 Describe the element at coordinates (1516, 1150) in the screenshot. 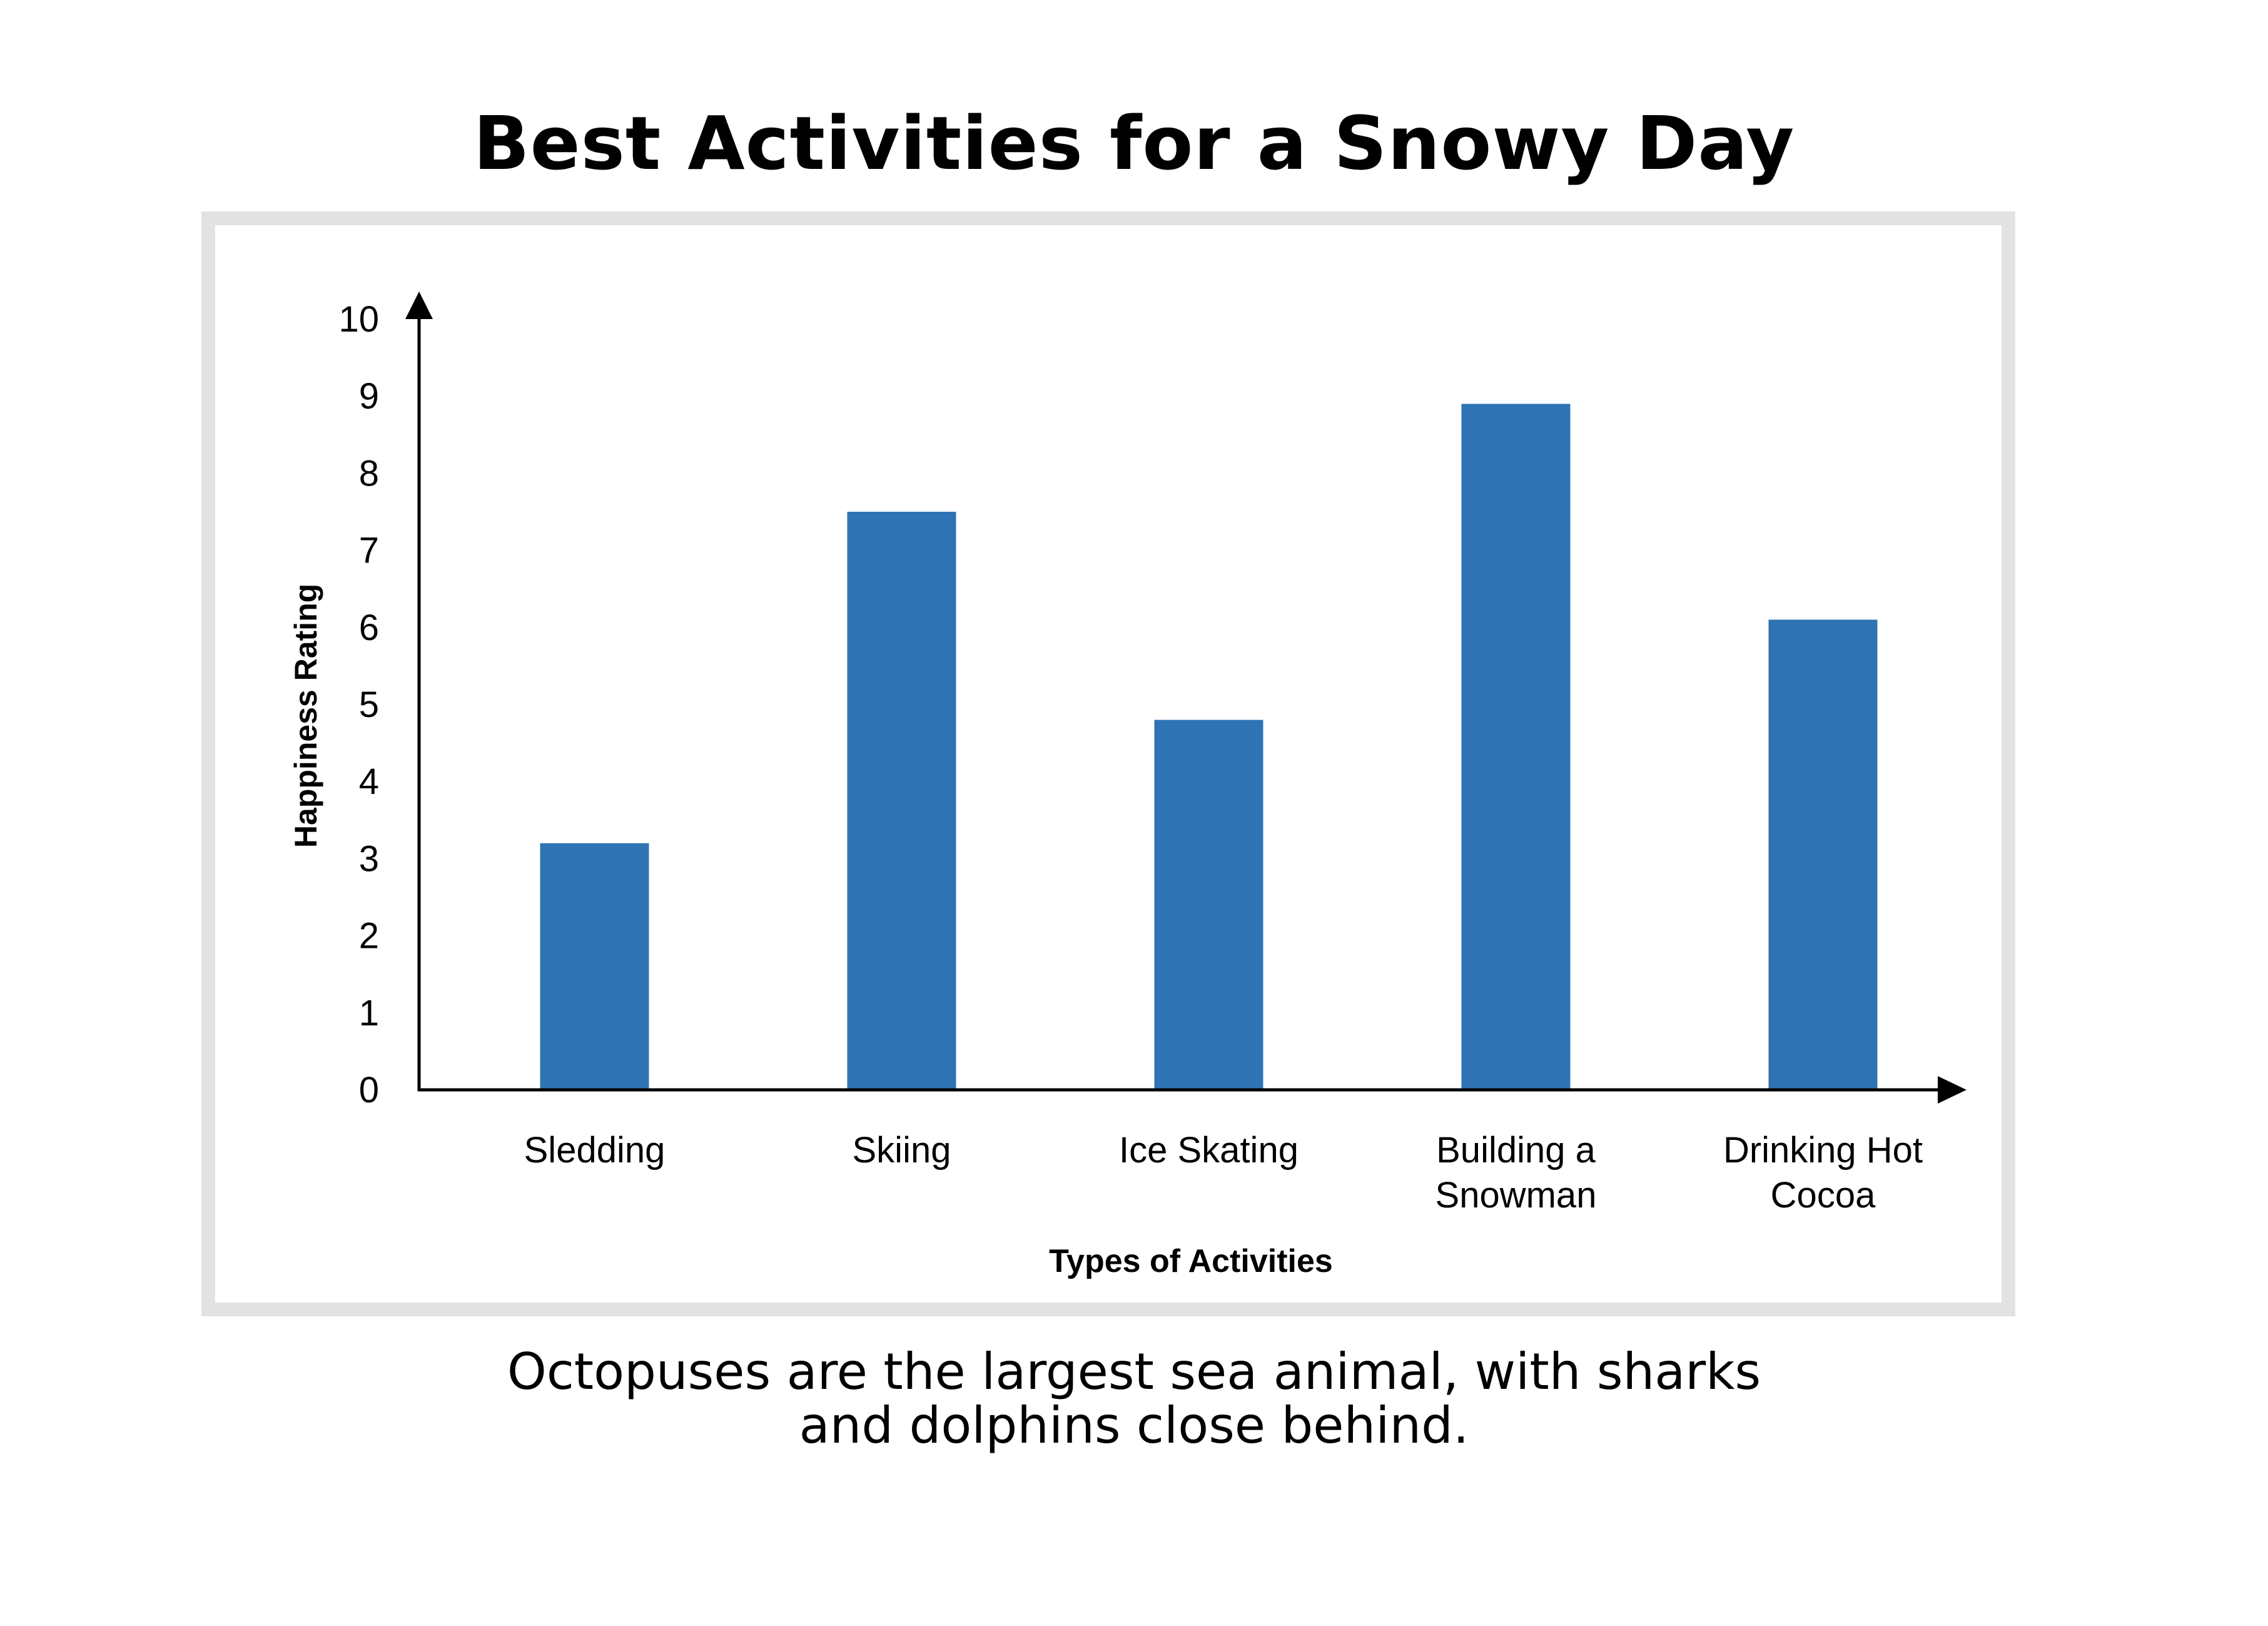

I see `x-tick-label-line: Building a` at that location.